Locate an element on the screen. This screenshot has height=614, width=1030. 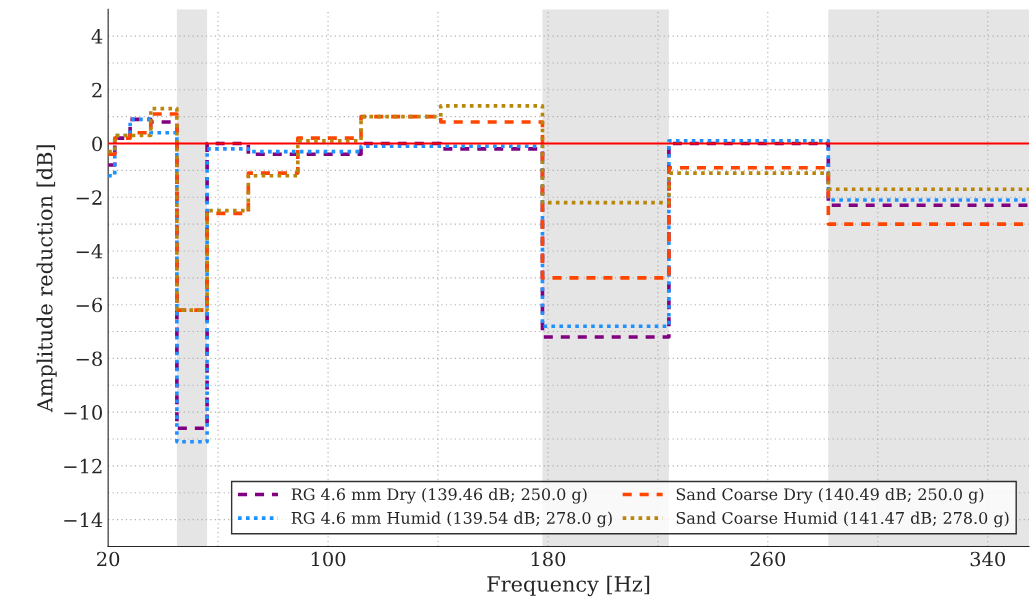
x-axis-title: Frequency [Hz] is located at coordinates (568, 586).